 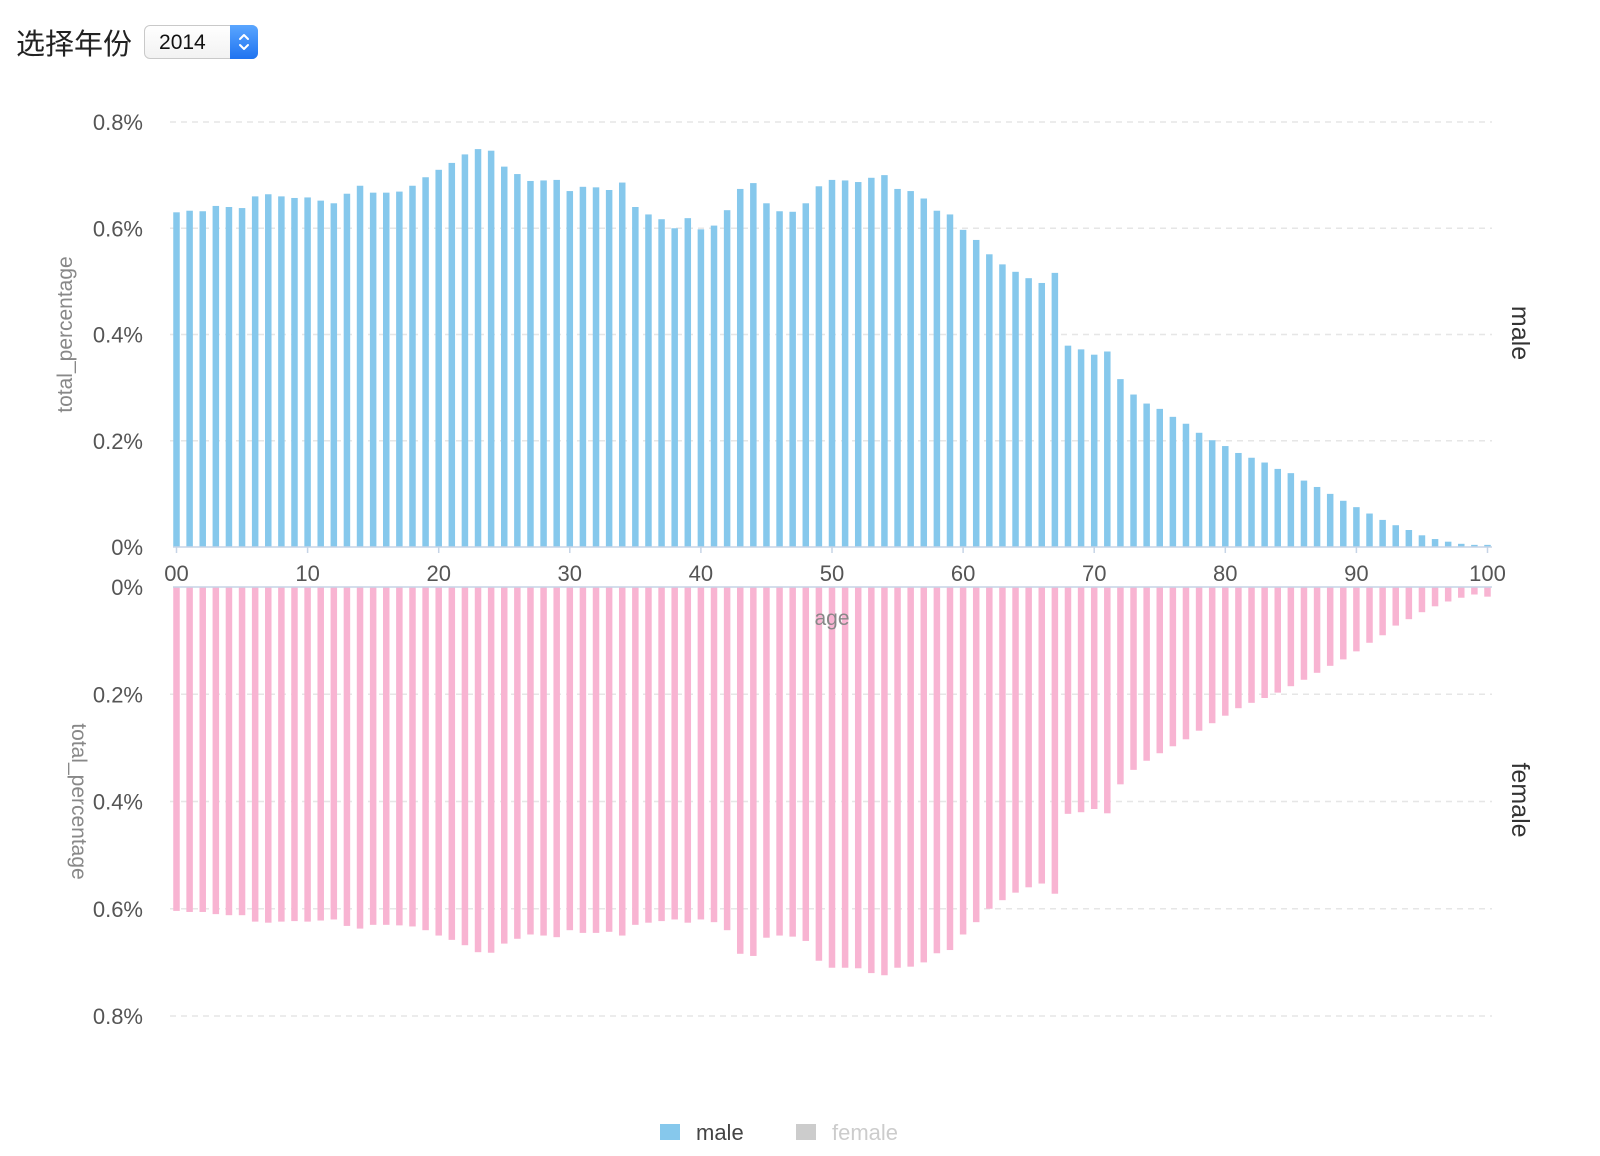 I want to click on x-tick-label: 10, so click(x=307, y=573).